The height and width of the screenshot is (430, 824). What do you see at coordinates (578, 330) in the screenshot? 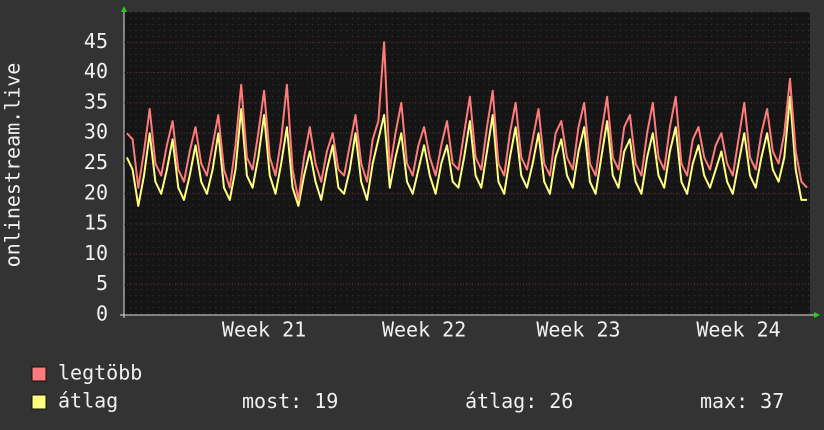
I see `x-tick-label: Week 23` at bounding box center [578, 330].